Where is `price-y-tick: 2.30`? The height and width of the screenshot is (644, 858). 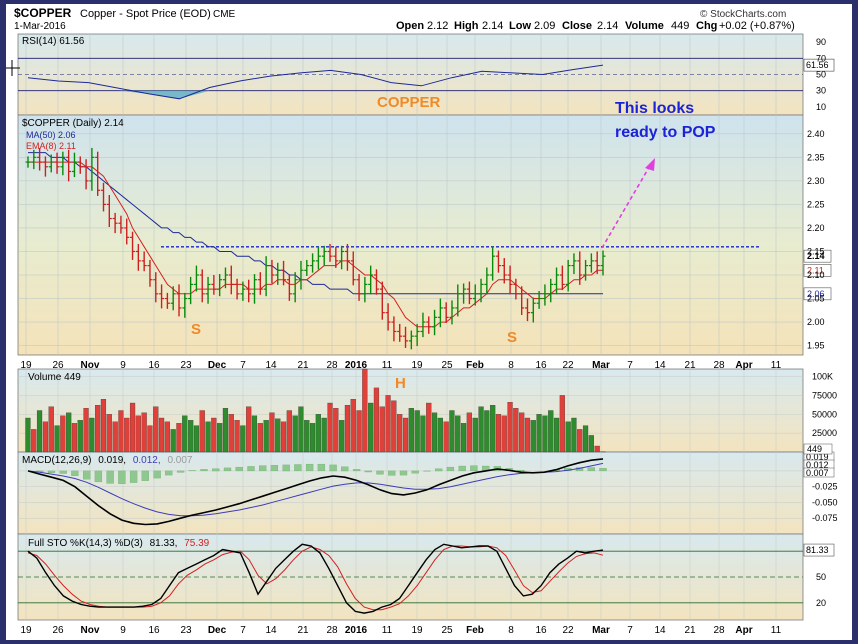
price-y-tick: 2.30 is located at coordinates (816, 181).